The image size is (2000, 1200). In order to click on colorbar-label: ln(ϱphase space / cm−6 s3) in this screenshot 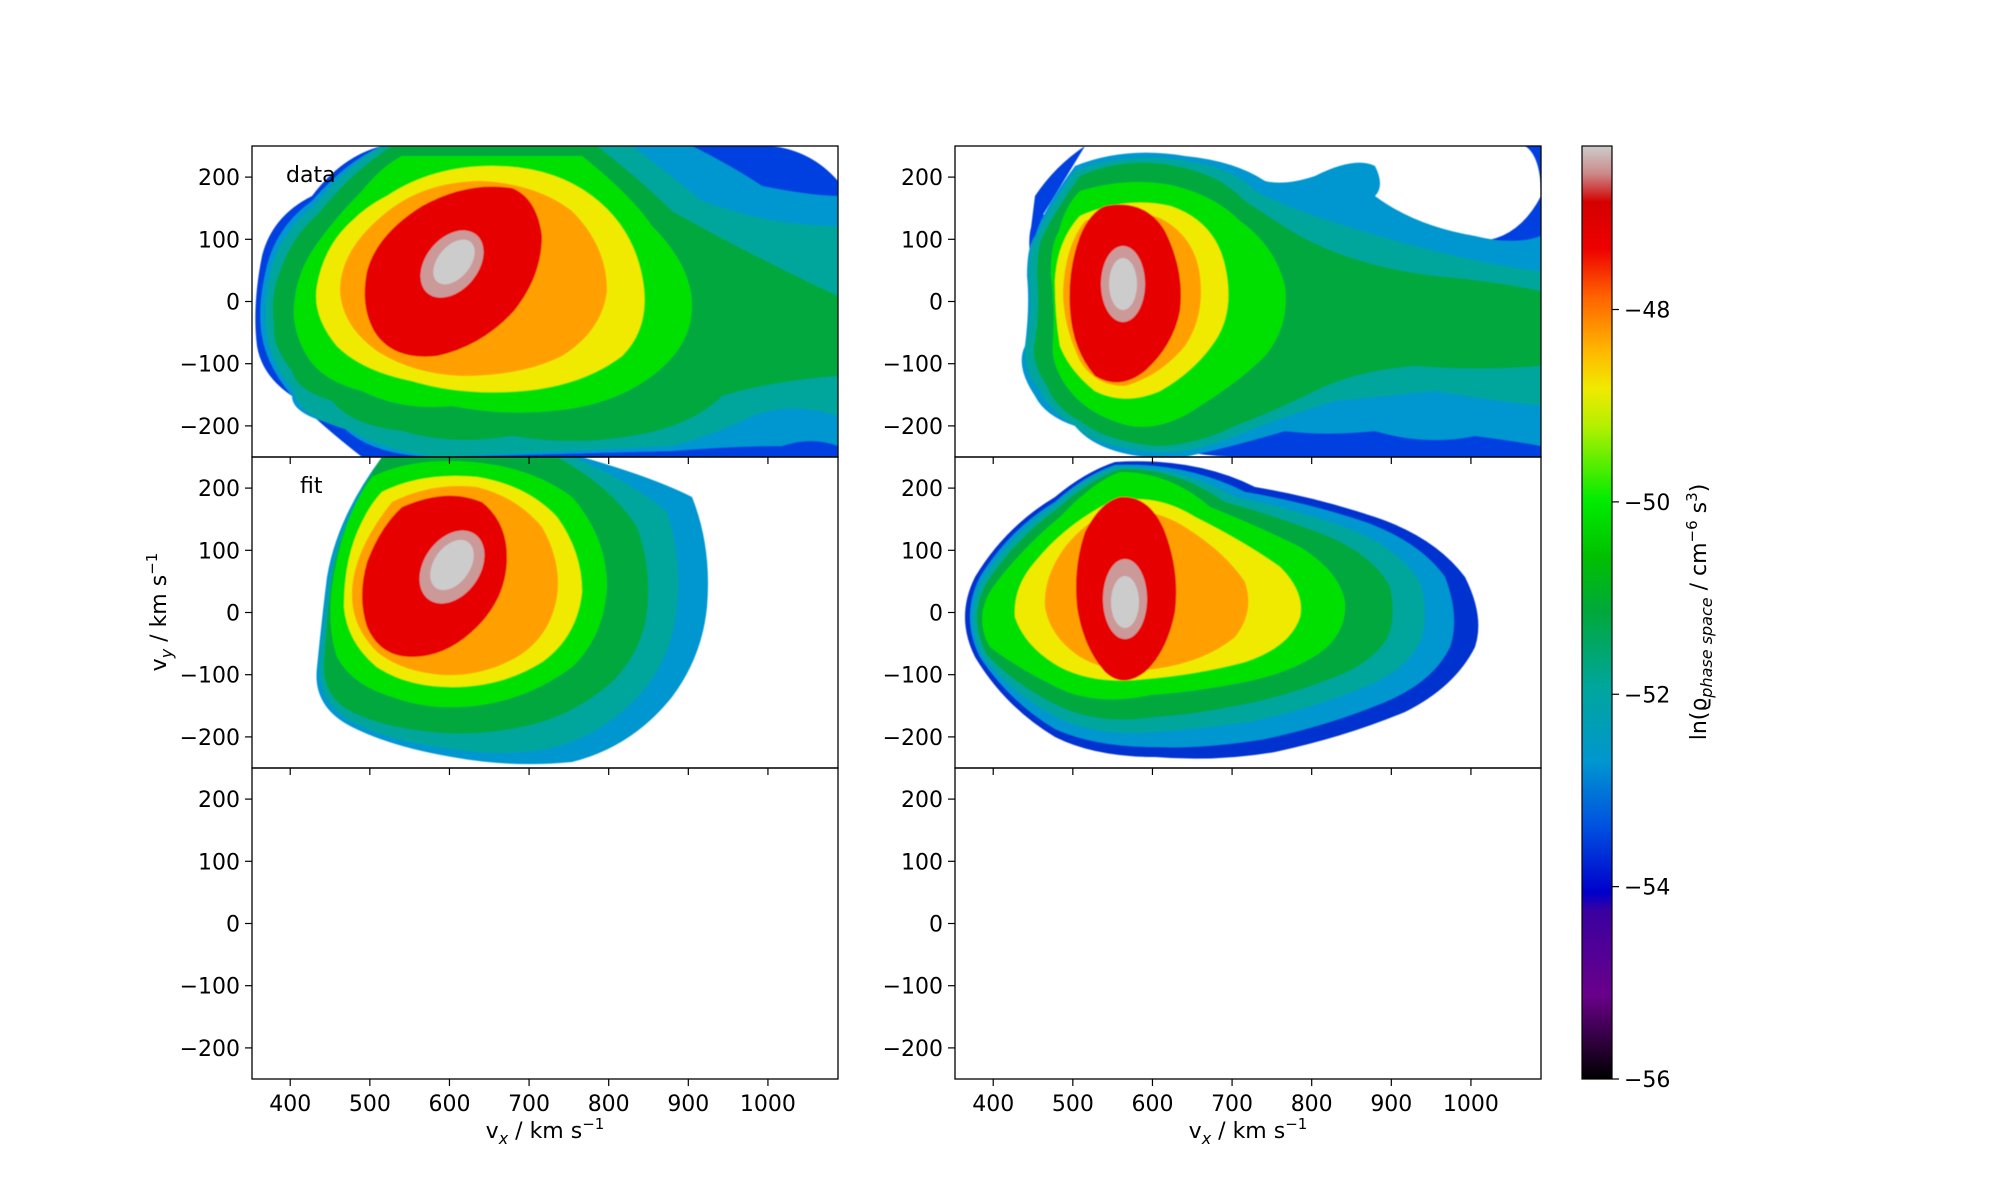, I will do `click(1699, 612)`.